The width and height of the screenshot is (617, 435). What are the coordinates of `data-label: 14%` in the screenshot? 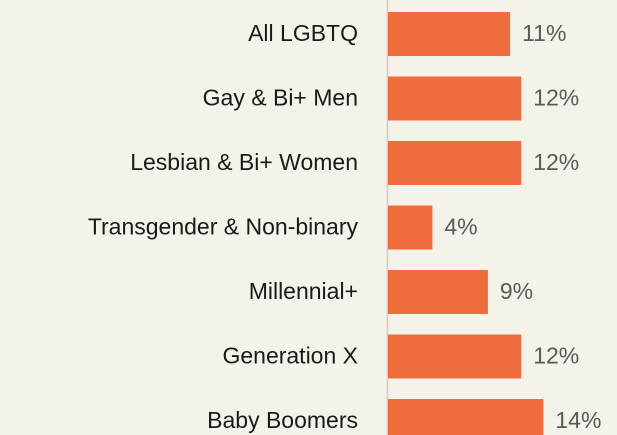 It's located at (578, 420).